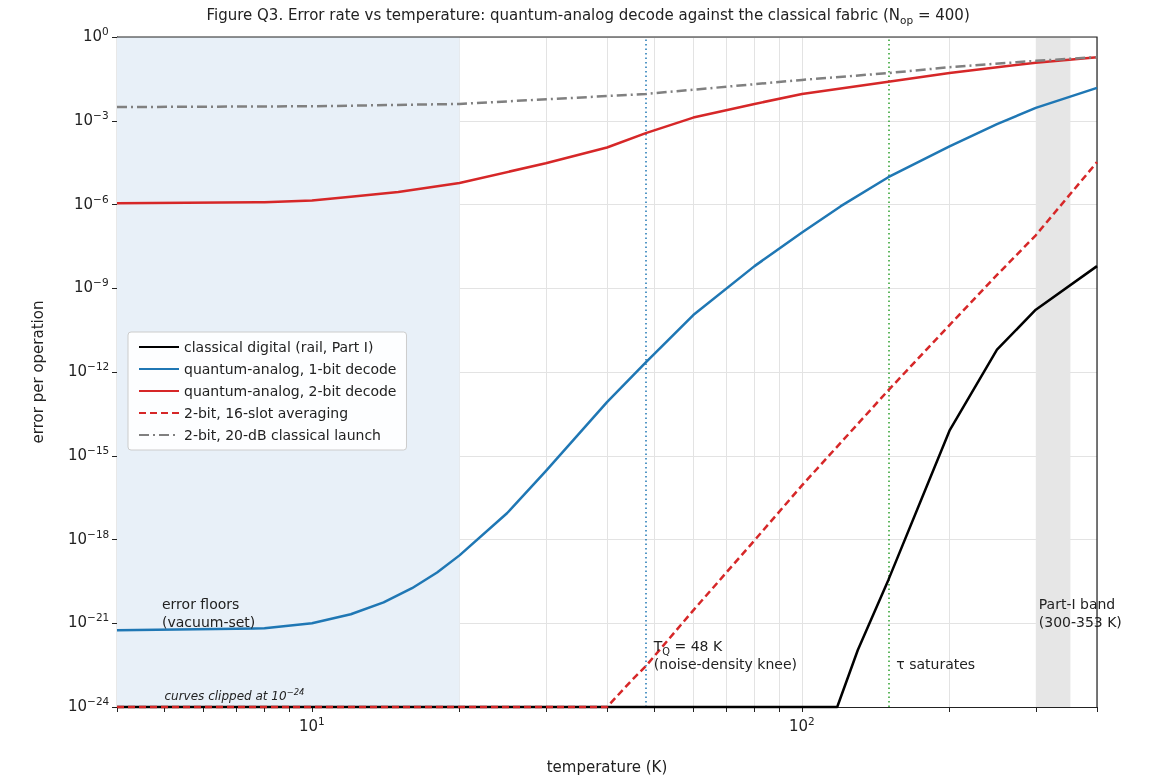  Describe the element at coordinates (588, 16) in the screenshot. I see `chart-title: Figure Q3. Error rate vs temperature: quantum-analog decode against the classical fabric (N$_{op}$ = 400)` at that location.